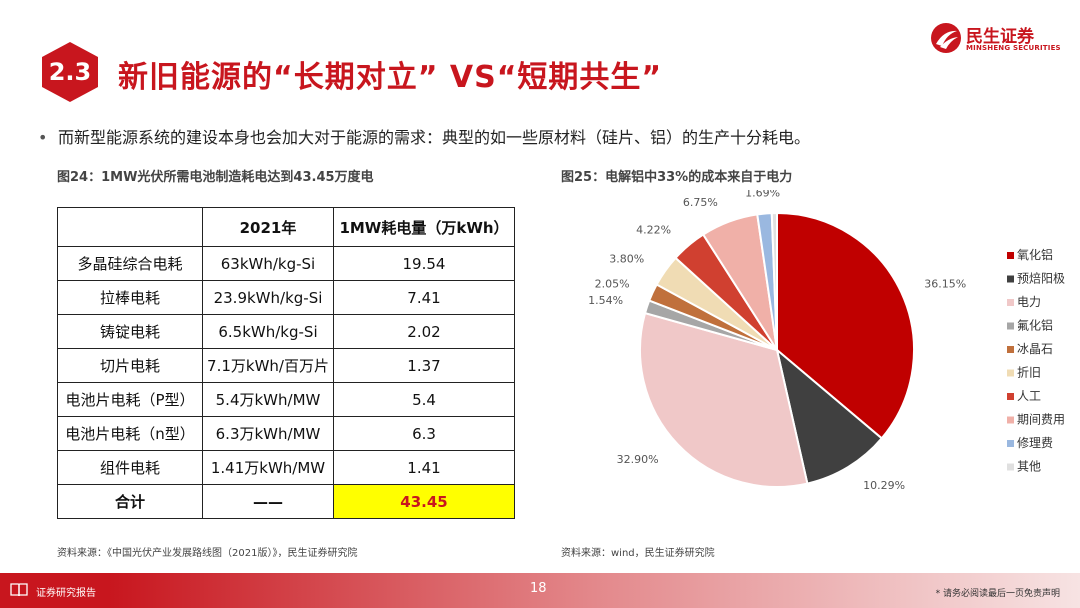 The height and width of the screenshot is (608, 1080). I want to click on legend-label: 折旧, so click(1029, 372).